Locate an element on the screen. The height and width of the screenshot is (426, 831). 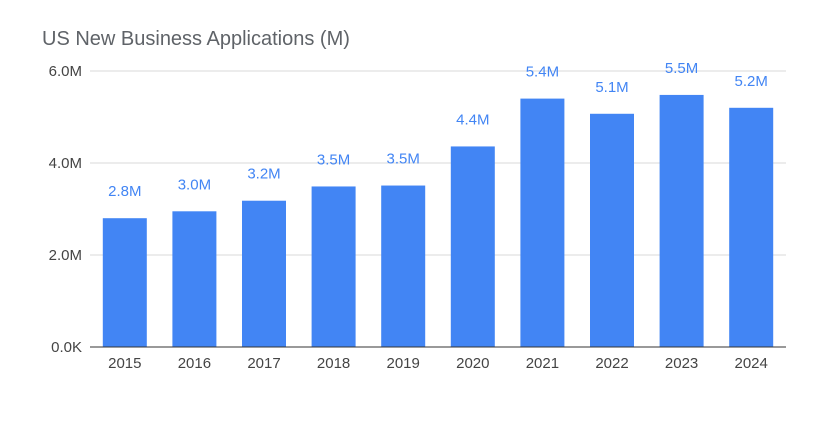
x-tick-label: 2024 is located at coordinates (751, 363).